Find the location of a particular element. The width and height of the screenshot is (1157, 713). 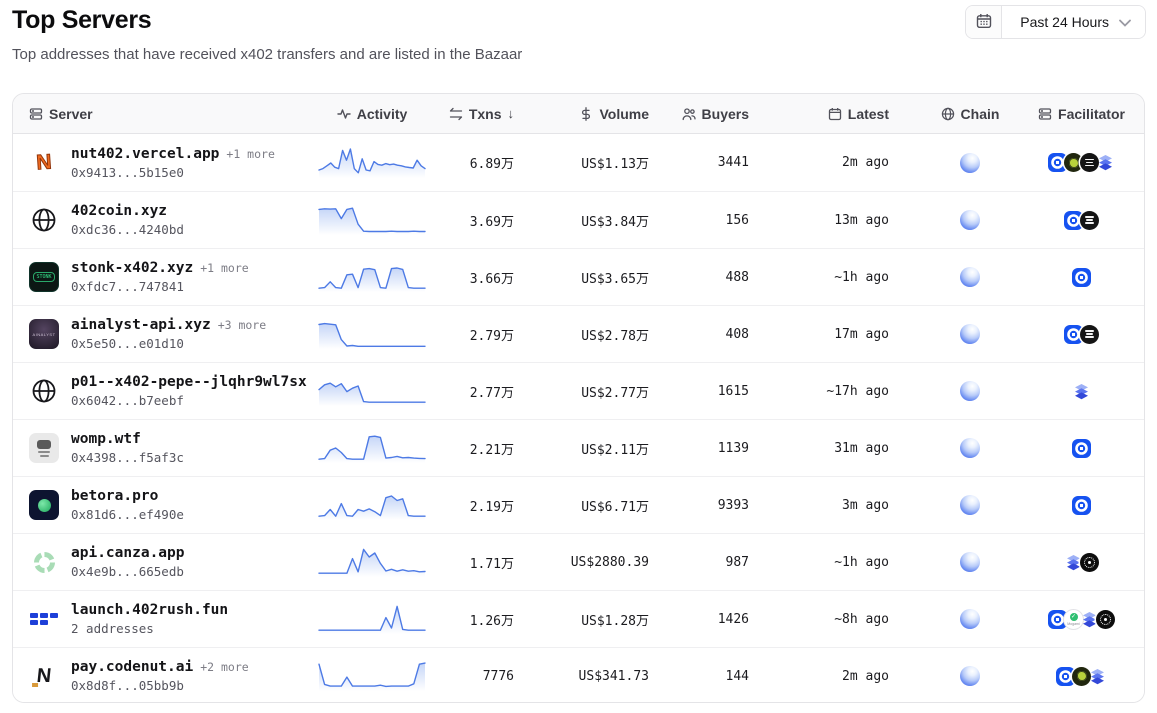

column-header-volume: Volume is located at coordinates (597, 114).